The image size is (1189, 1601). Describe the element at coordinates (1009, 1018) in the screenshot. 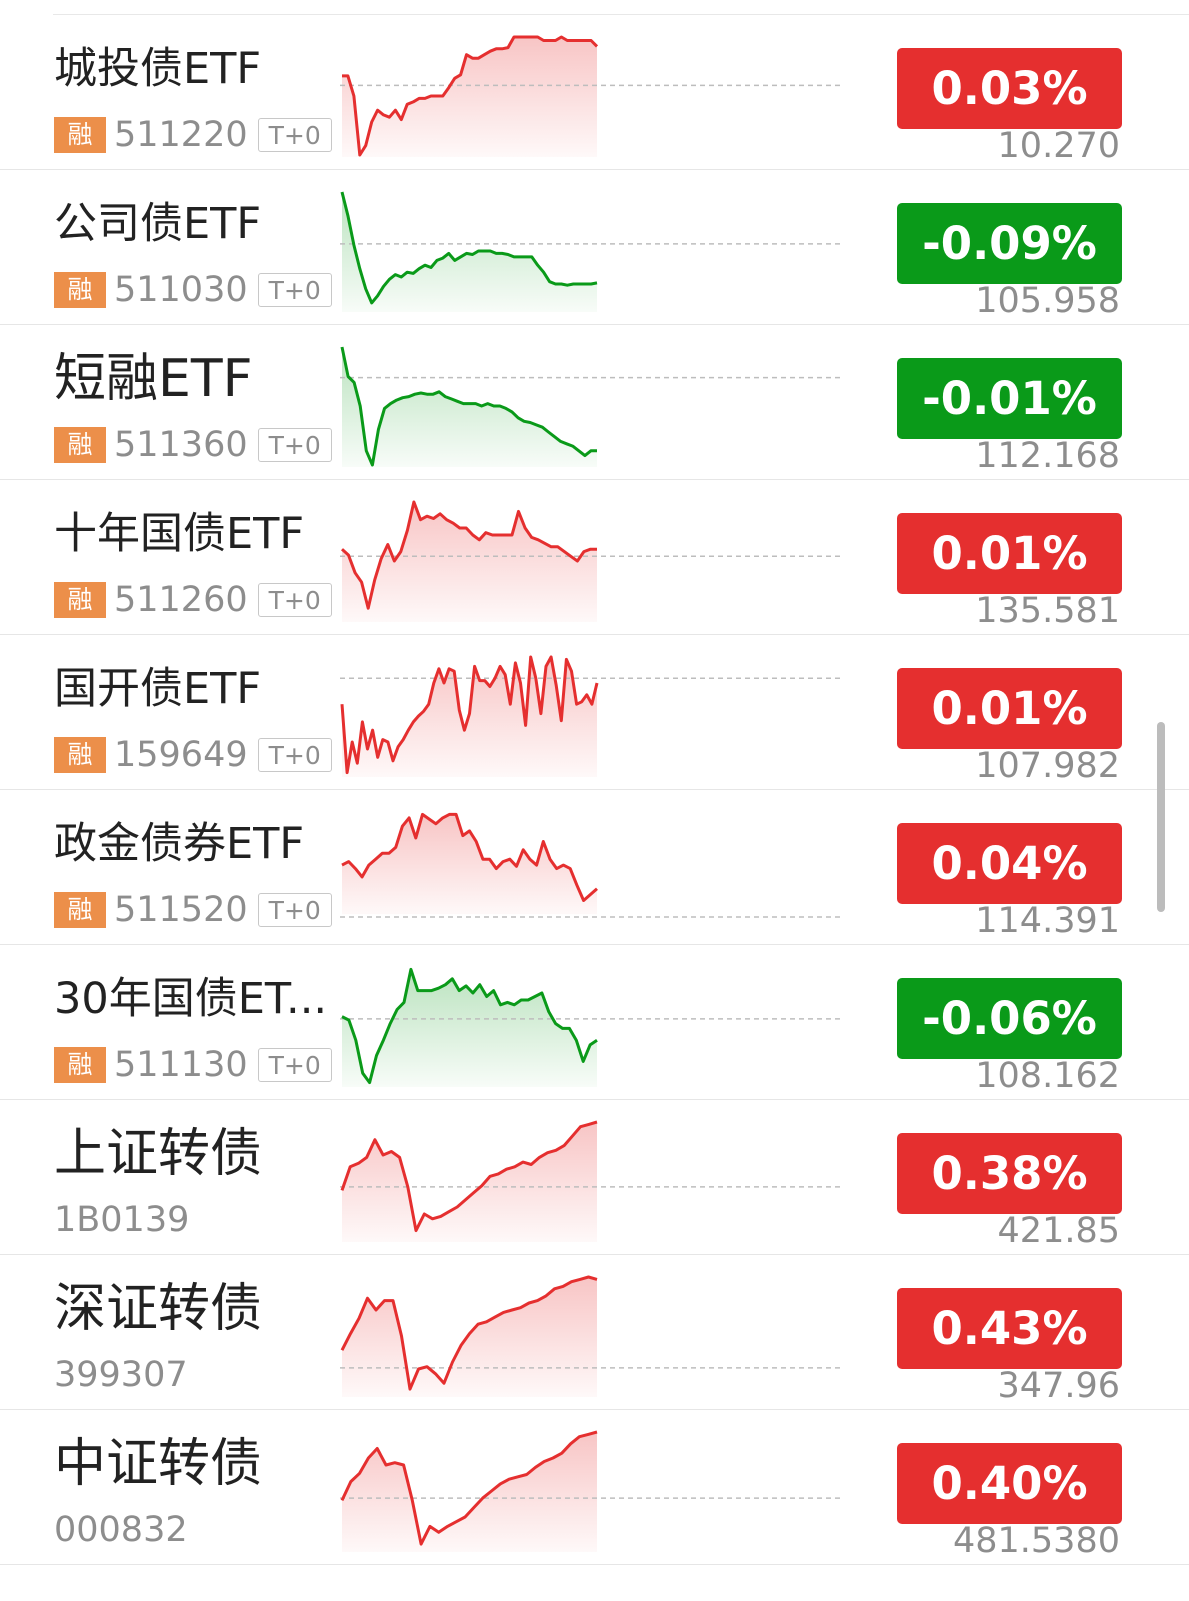

I see `change-percent-badge: -0.06%` at that location.